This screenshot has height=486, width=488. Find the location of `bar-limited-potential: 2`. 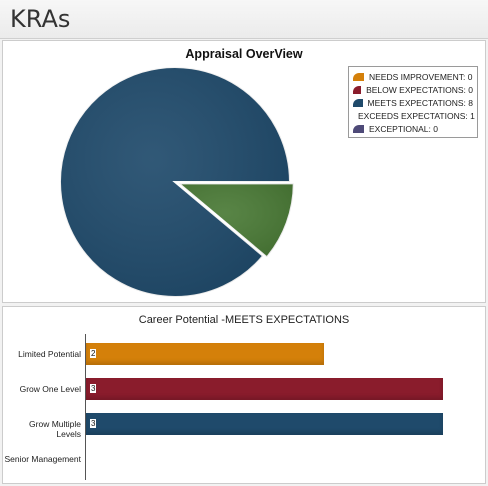

bar-limited-potential: 2 is located at coordinates (205, 354).